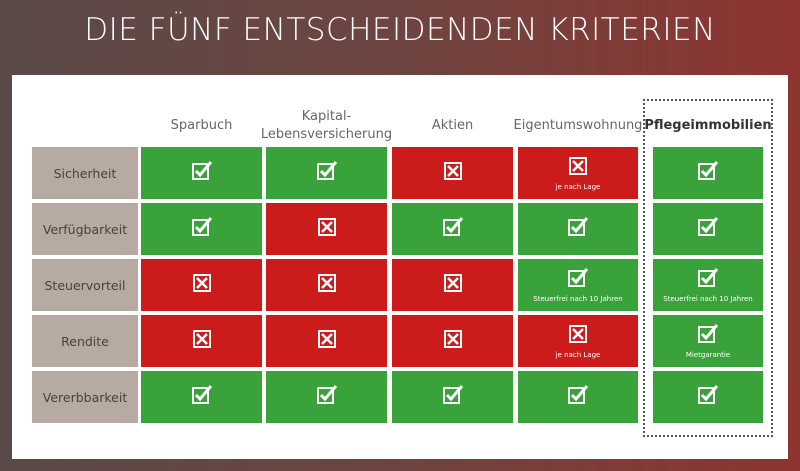 This screenshot has height=471, width=800. I want to click on column-header: Kapital- Lebensversicherung, so click(326, 125).